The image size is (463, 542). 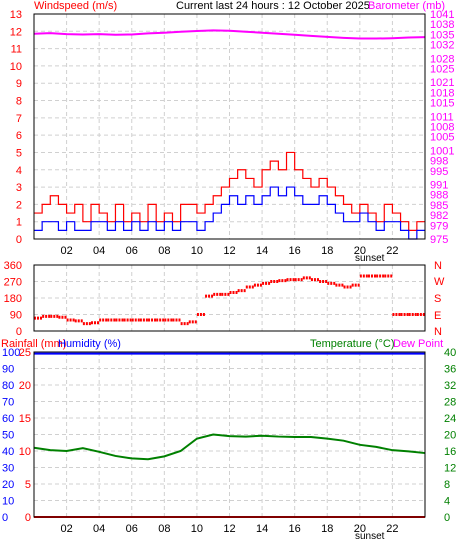 I want to click on rainfall-title: Rainfall (mm), so click(x=33, y=344).